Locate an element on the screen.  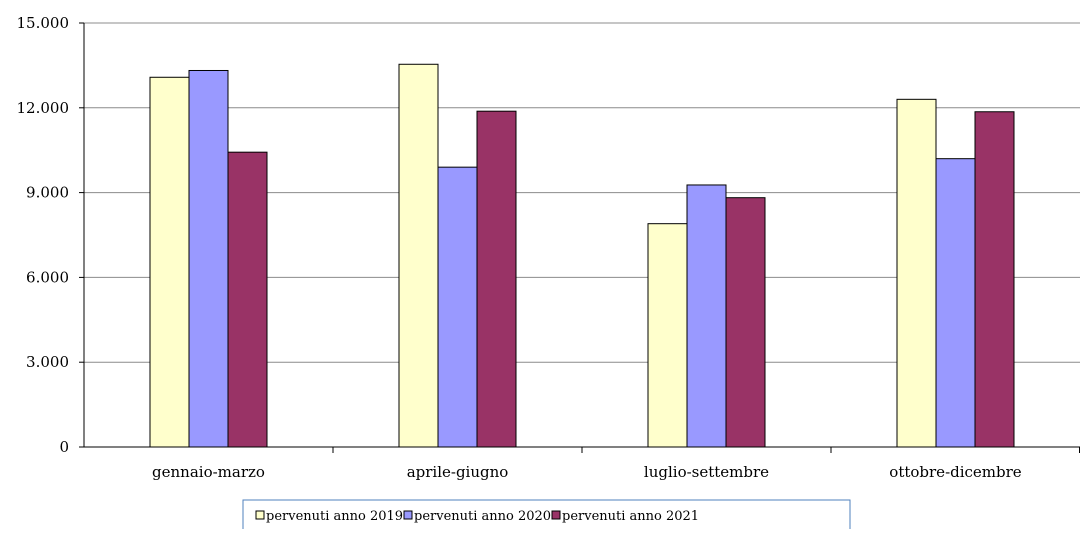
legend-label: pervenuti anno 2021 is located at coordinates (630, 516).